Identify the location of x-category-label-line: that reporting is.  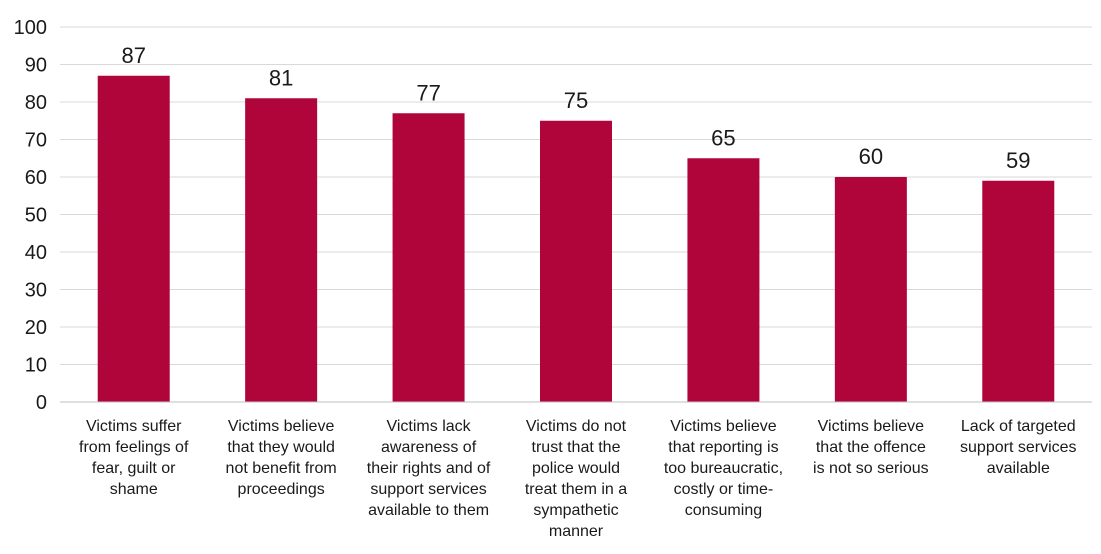
(723, 447).